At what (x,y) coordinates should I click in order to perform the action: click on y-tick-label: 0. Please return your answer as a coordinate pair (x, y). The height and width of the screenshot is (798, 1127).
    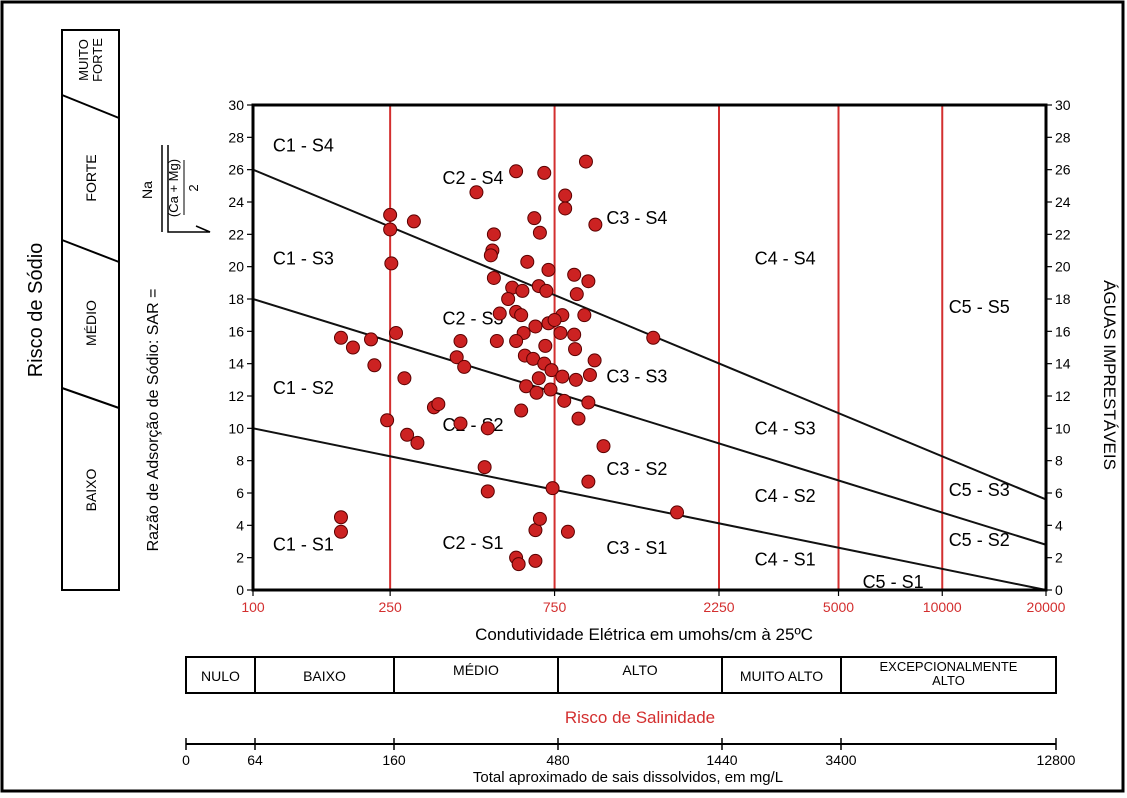
    Looking at the image, I should click on (240, 590).